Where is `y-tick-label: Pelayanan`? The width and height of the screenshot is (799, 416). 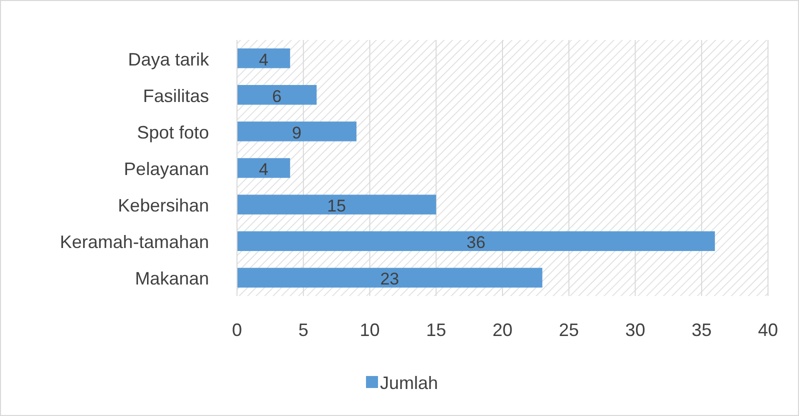 y-tick-label: Pelayanan is located at coordinates (166, 169).